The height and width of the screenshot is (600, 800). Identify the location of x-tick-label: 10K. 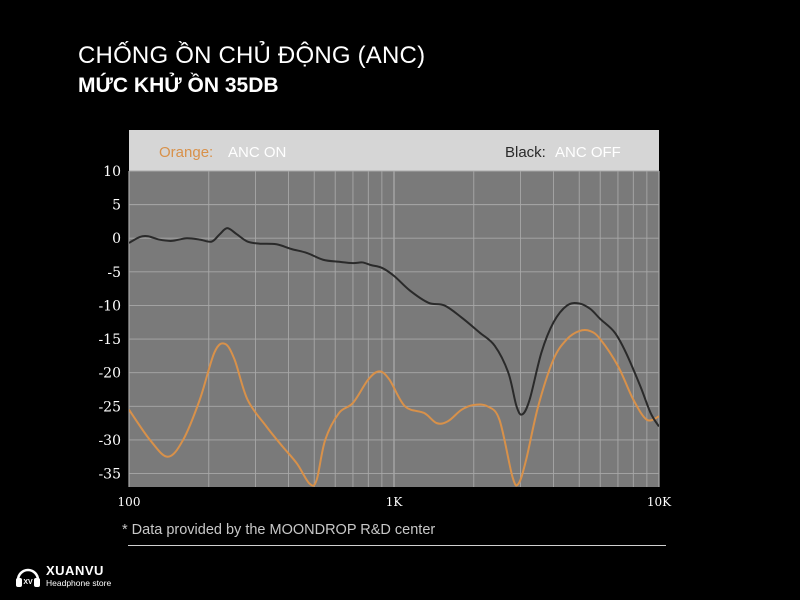
(659, 502).